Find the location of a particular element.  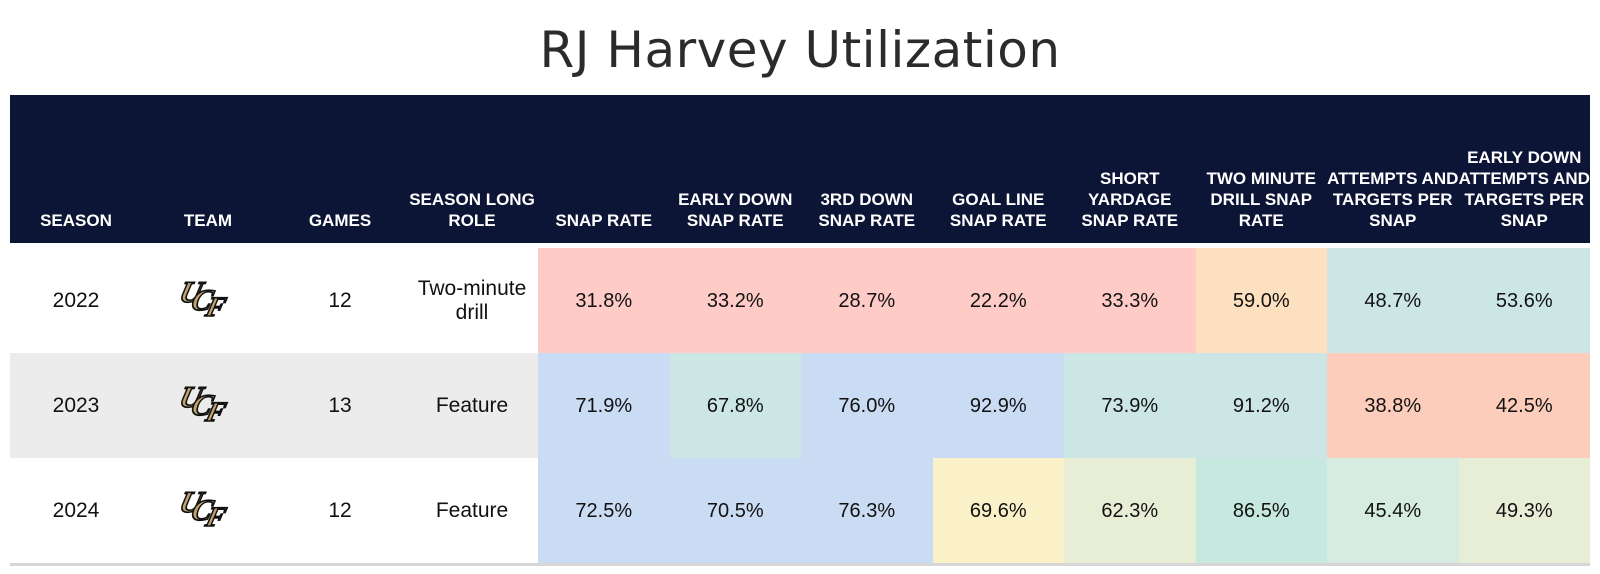

metric-cell: 70.5% is located at coordinates (735, 510).